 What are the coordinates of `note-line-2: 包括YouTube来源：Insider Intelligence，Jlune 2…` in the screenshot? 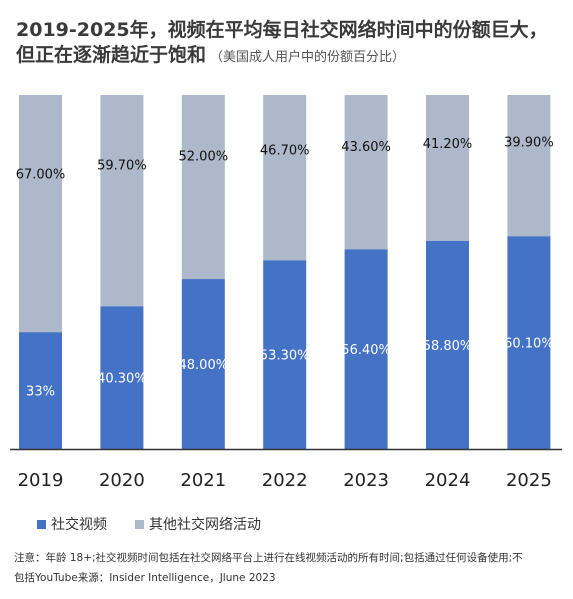 It's located at (145, 578).